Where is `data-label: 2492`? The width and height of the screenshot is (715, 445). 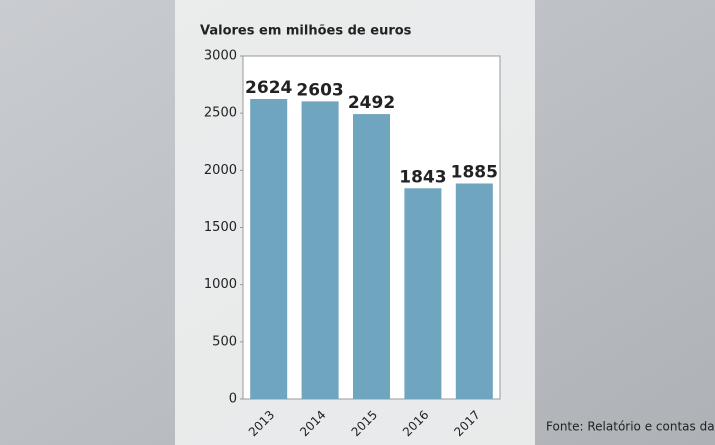
data-label: 2492 is located at coordinates (371, 103).